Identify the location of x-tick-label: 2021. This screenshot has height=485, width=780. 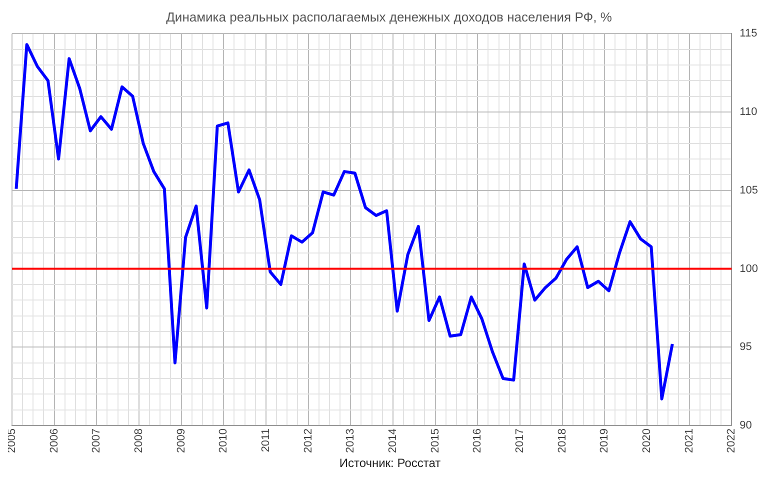
(689, 441).